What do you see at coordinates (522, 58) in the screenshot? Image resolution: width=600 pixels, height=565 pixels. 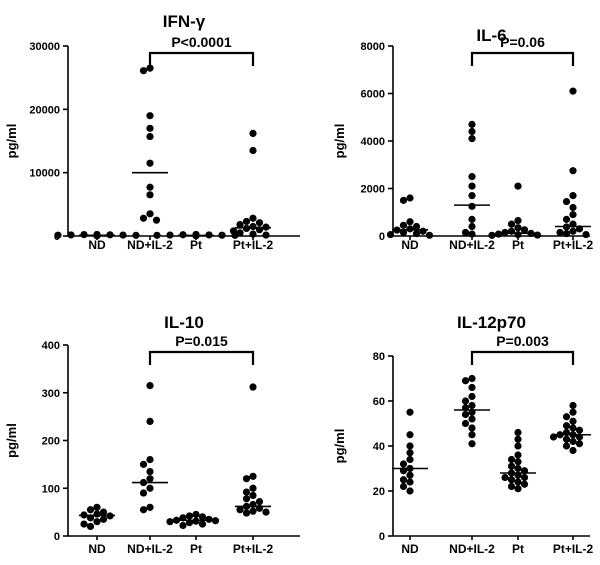 I see `panel-il-6-significance-bracket` at bounding box center [522, 58].